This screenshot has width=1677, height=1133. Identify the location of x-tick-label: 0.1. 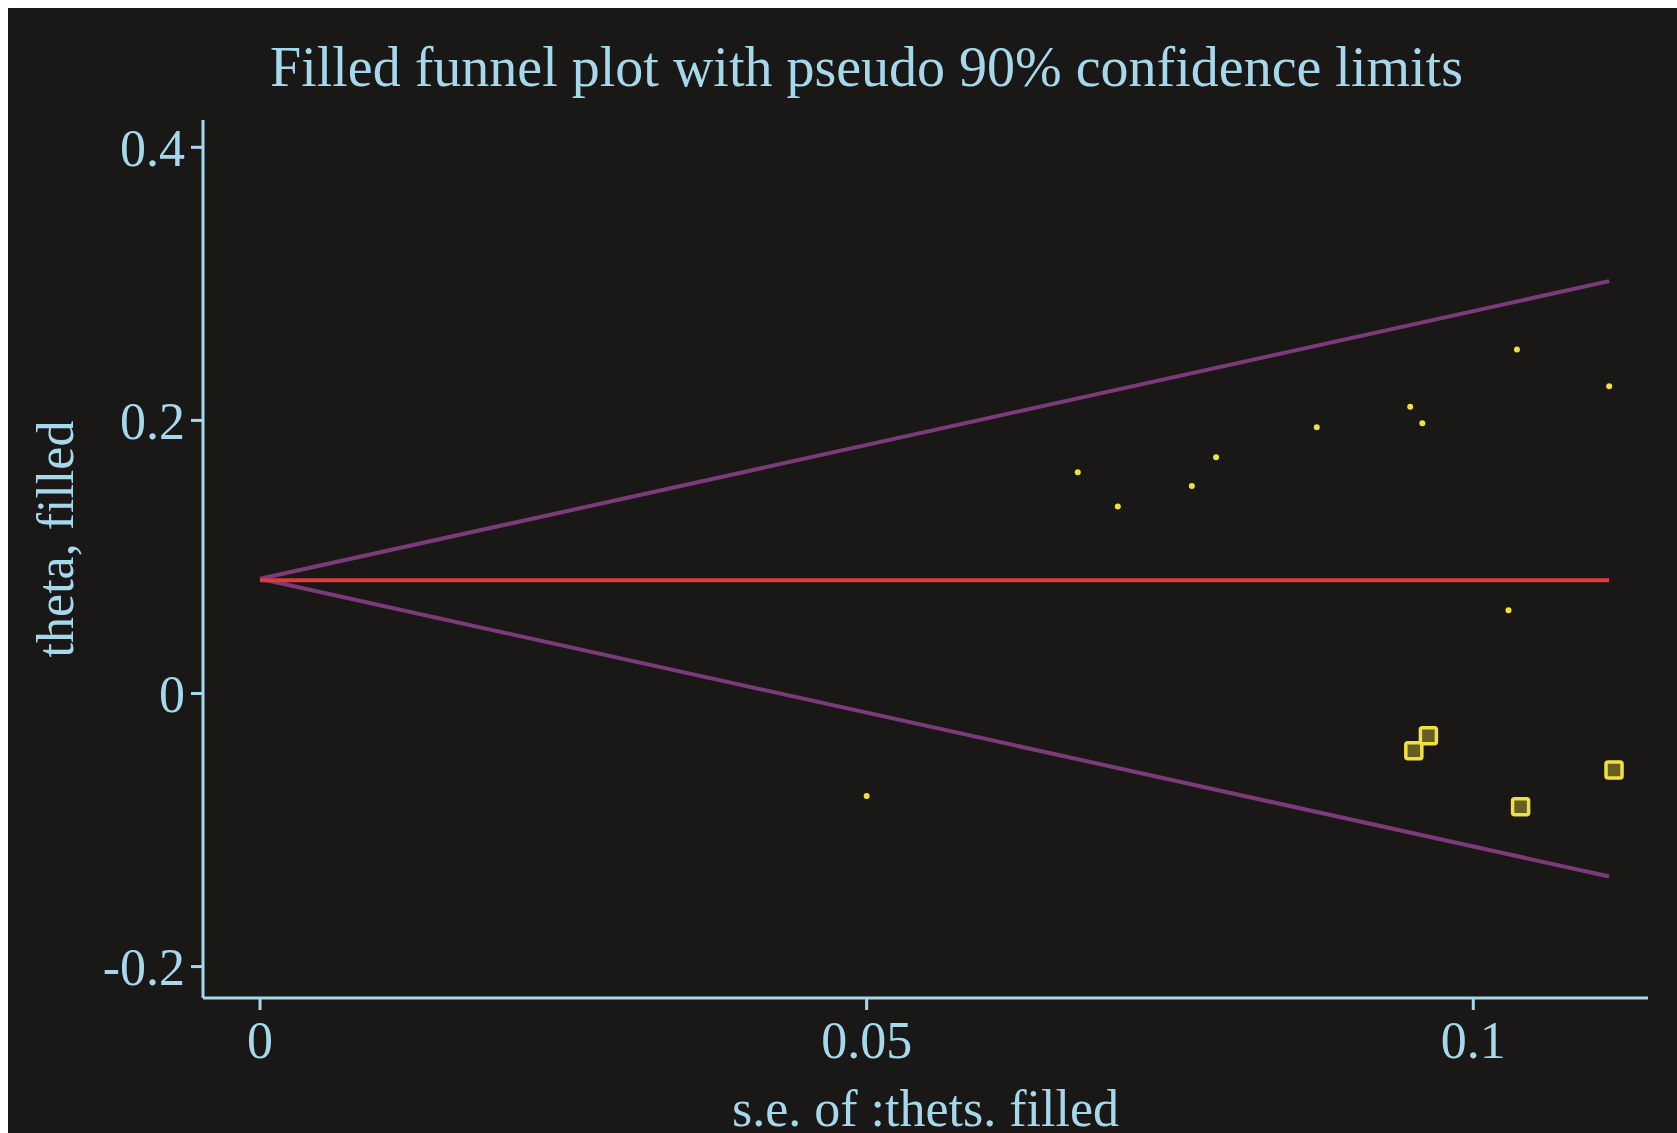
(1473, 1040).